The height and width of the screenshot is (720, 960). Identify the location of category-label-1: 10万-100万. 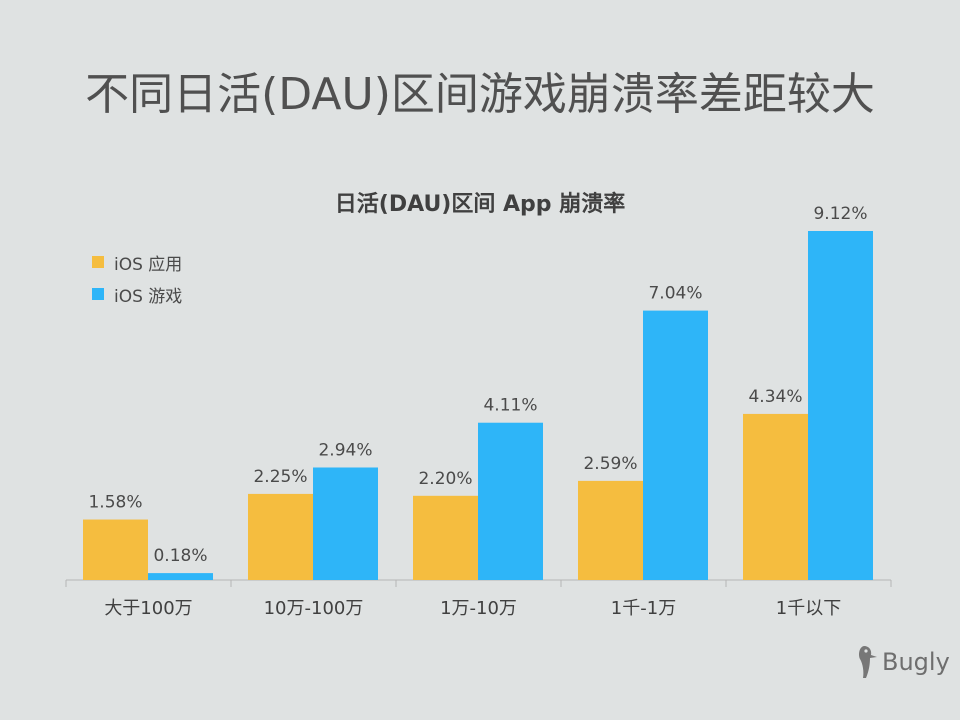
(314, 608).